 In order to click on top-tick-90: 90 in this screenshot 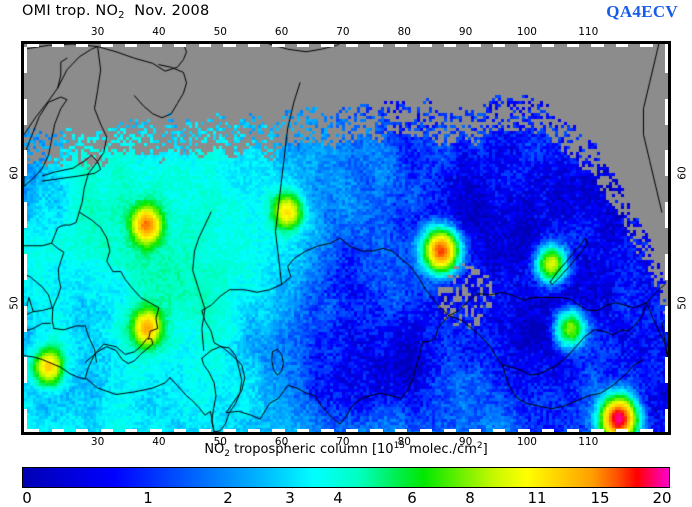, I will do `click(465, 32)`.